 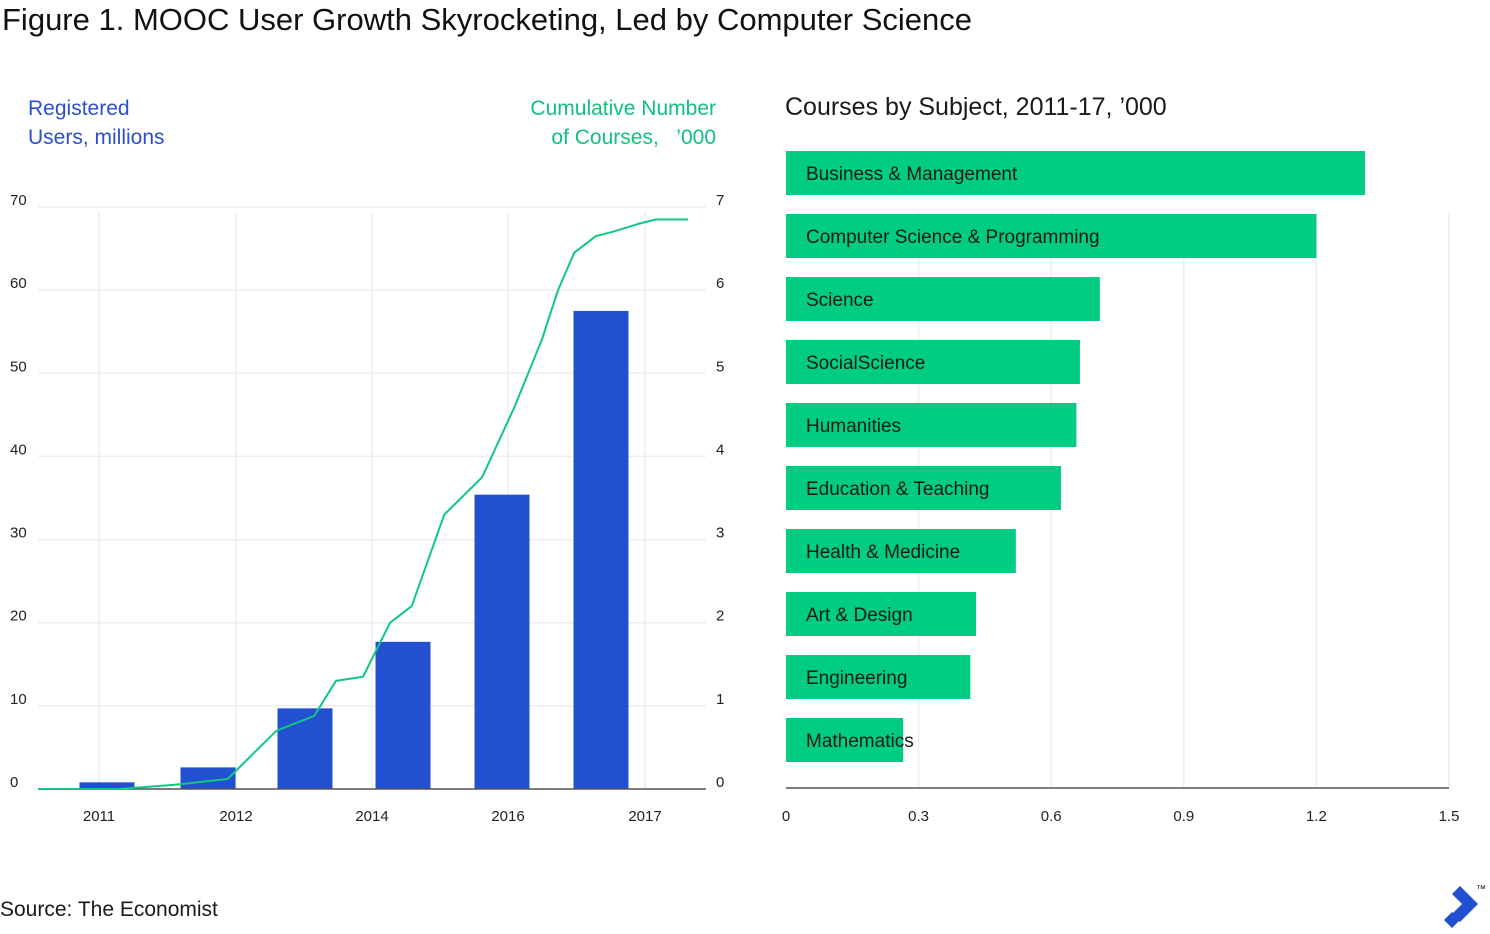 What do you see at coordinates (235, 816) in the screenshot?
I see `x-tick-label: 2012` at bounding box center [235, 816].